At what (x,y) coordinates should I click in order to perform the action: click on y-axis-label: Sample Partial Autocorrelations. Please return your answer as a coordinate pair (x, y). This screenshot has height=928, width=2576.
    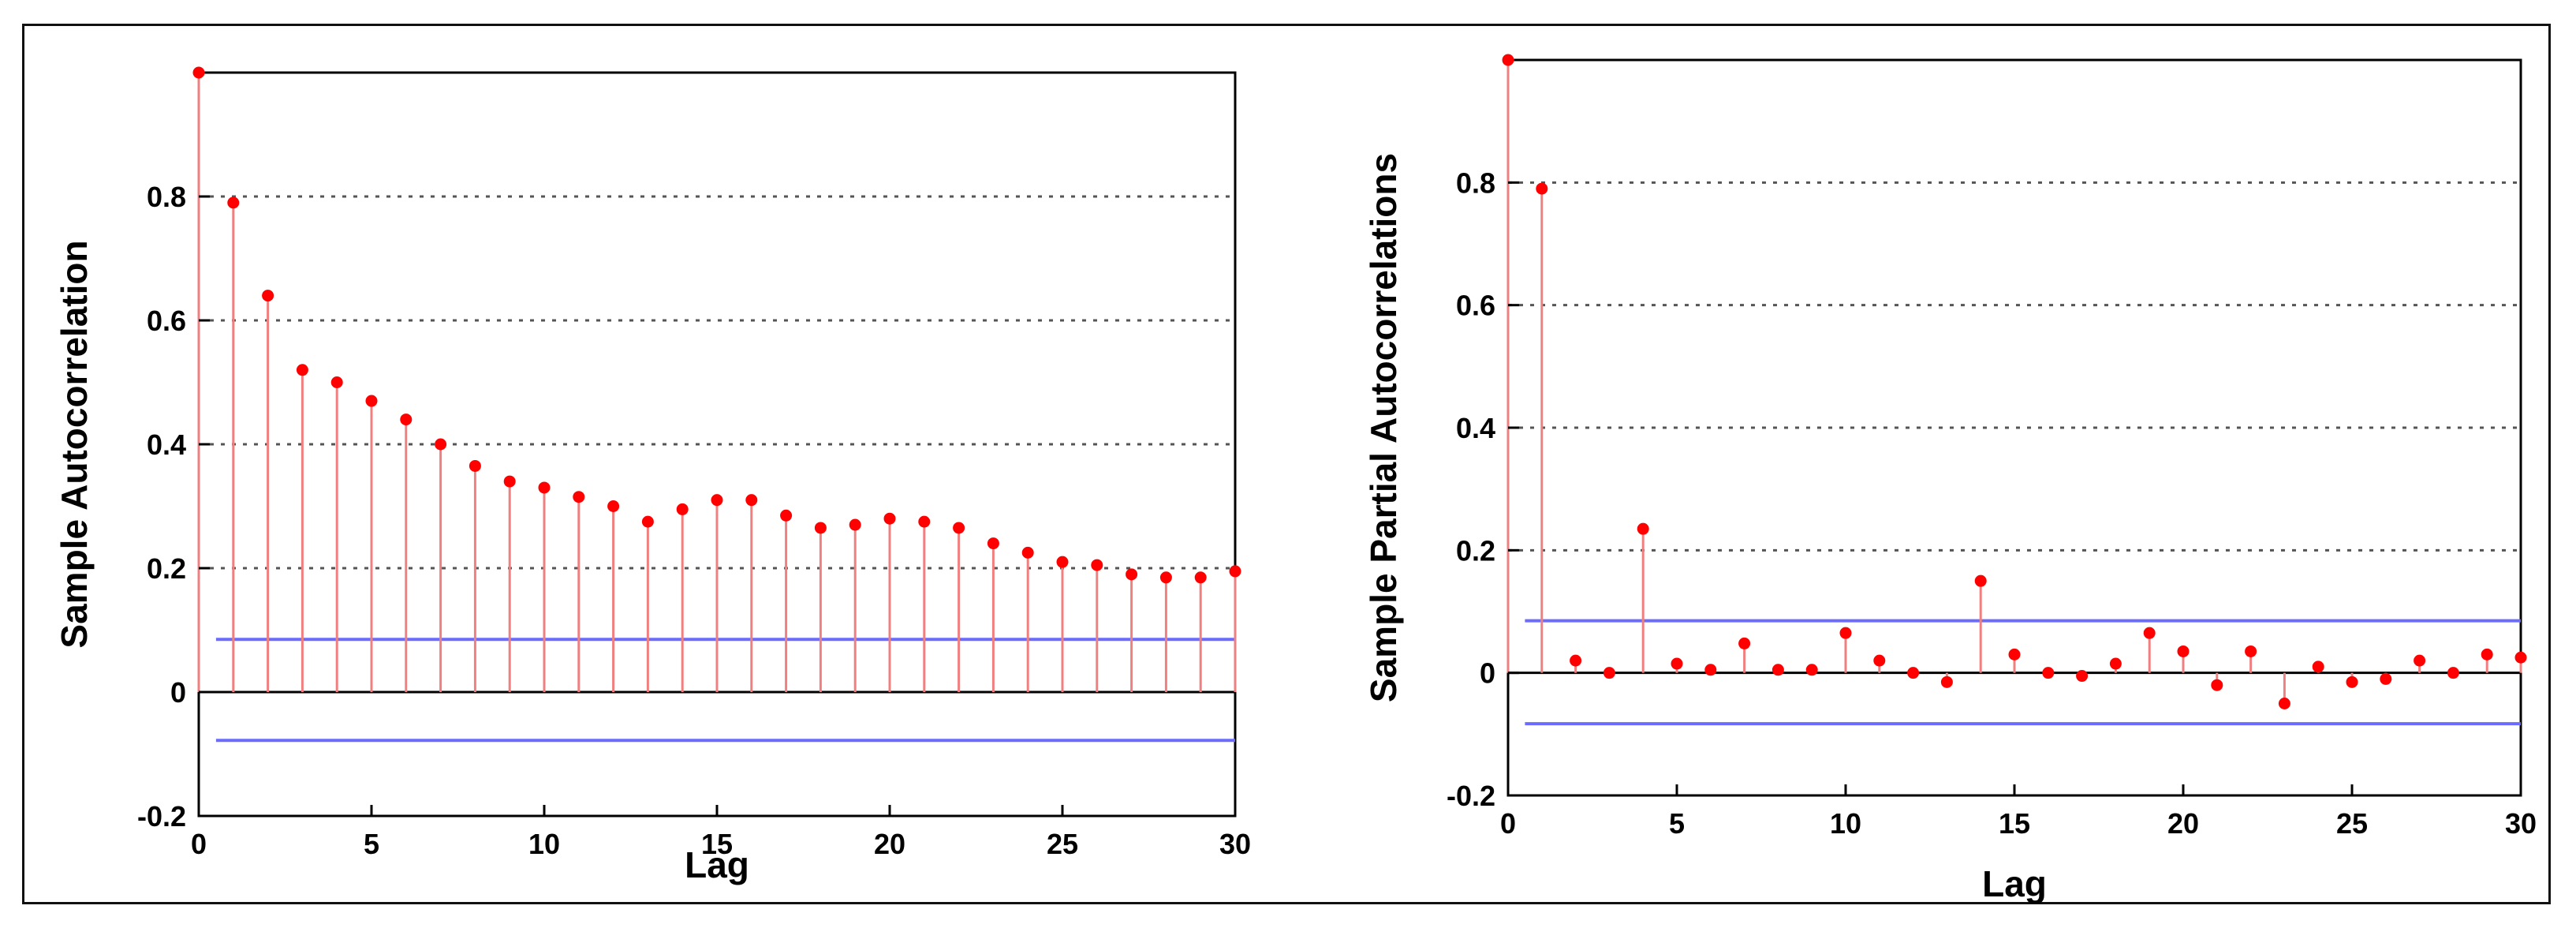
    Looking at the image, I should click on (1383, 427).